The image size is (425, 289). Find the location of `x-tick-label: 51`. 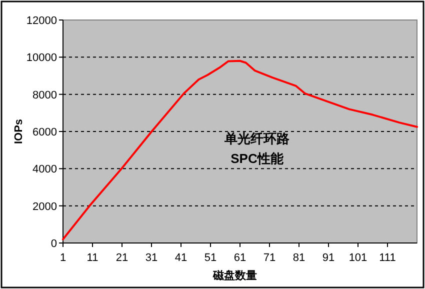

x-tick-label: 51 is located at coordinates (210, 258).